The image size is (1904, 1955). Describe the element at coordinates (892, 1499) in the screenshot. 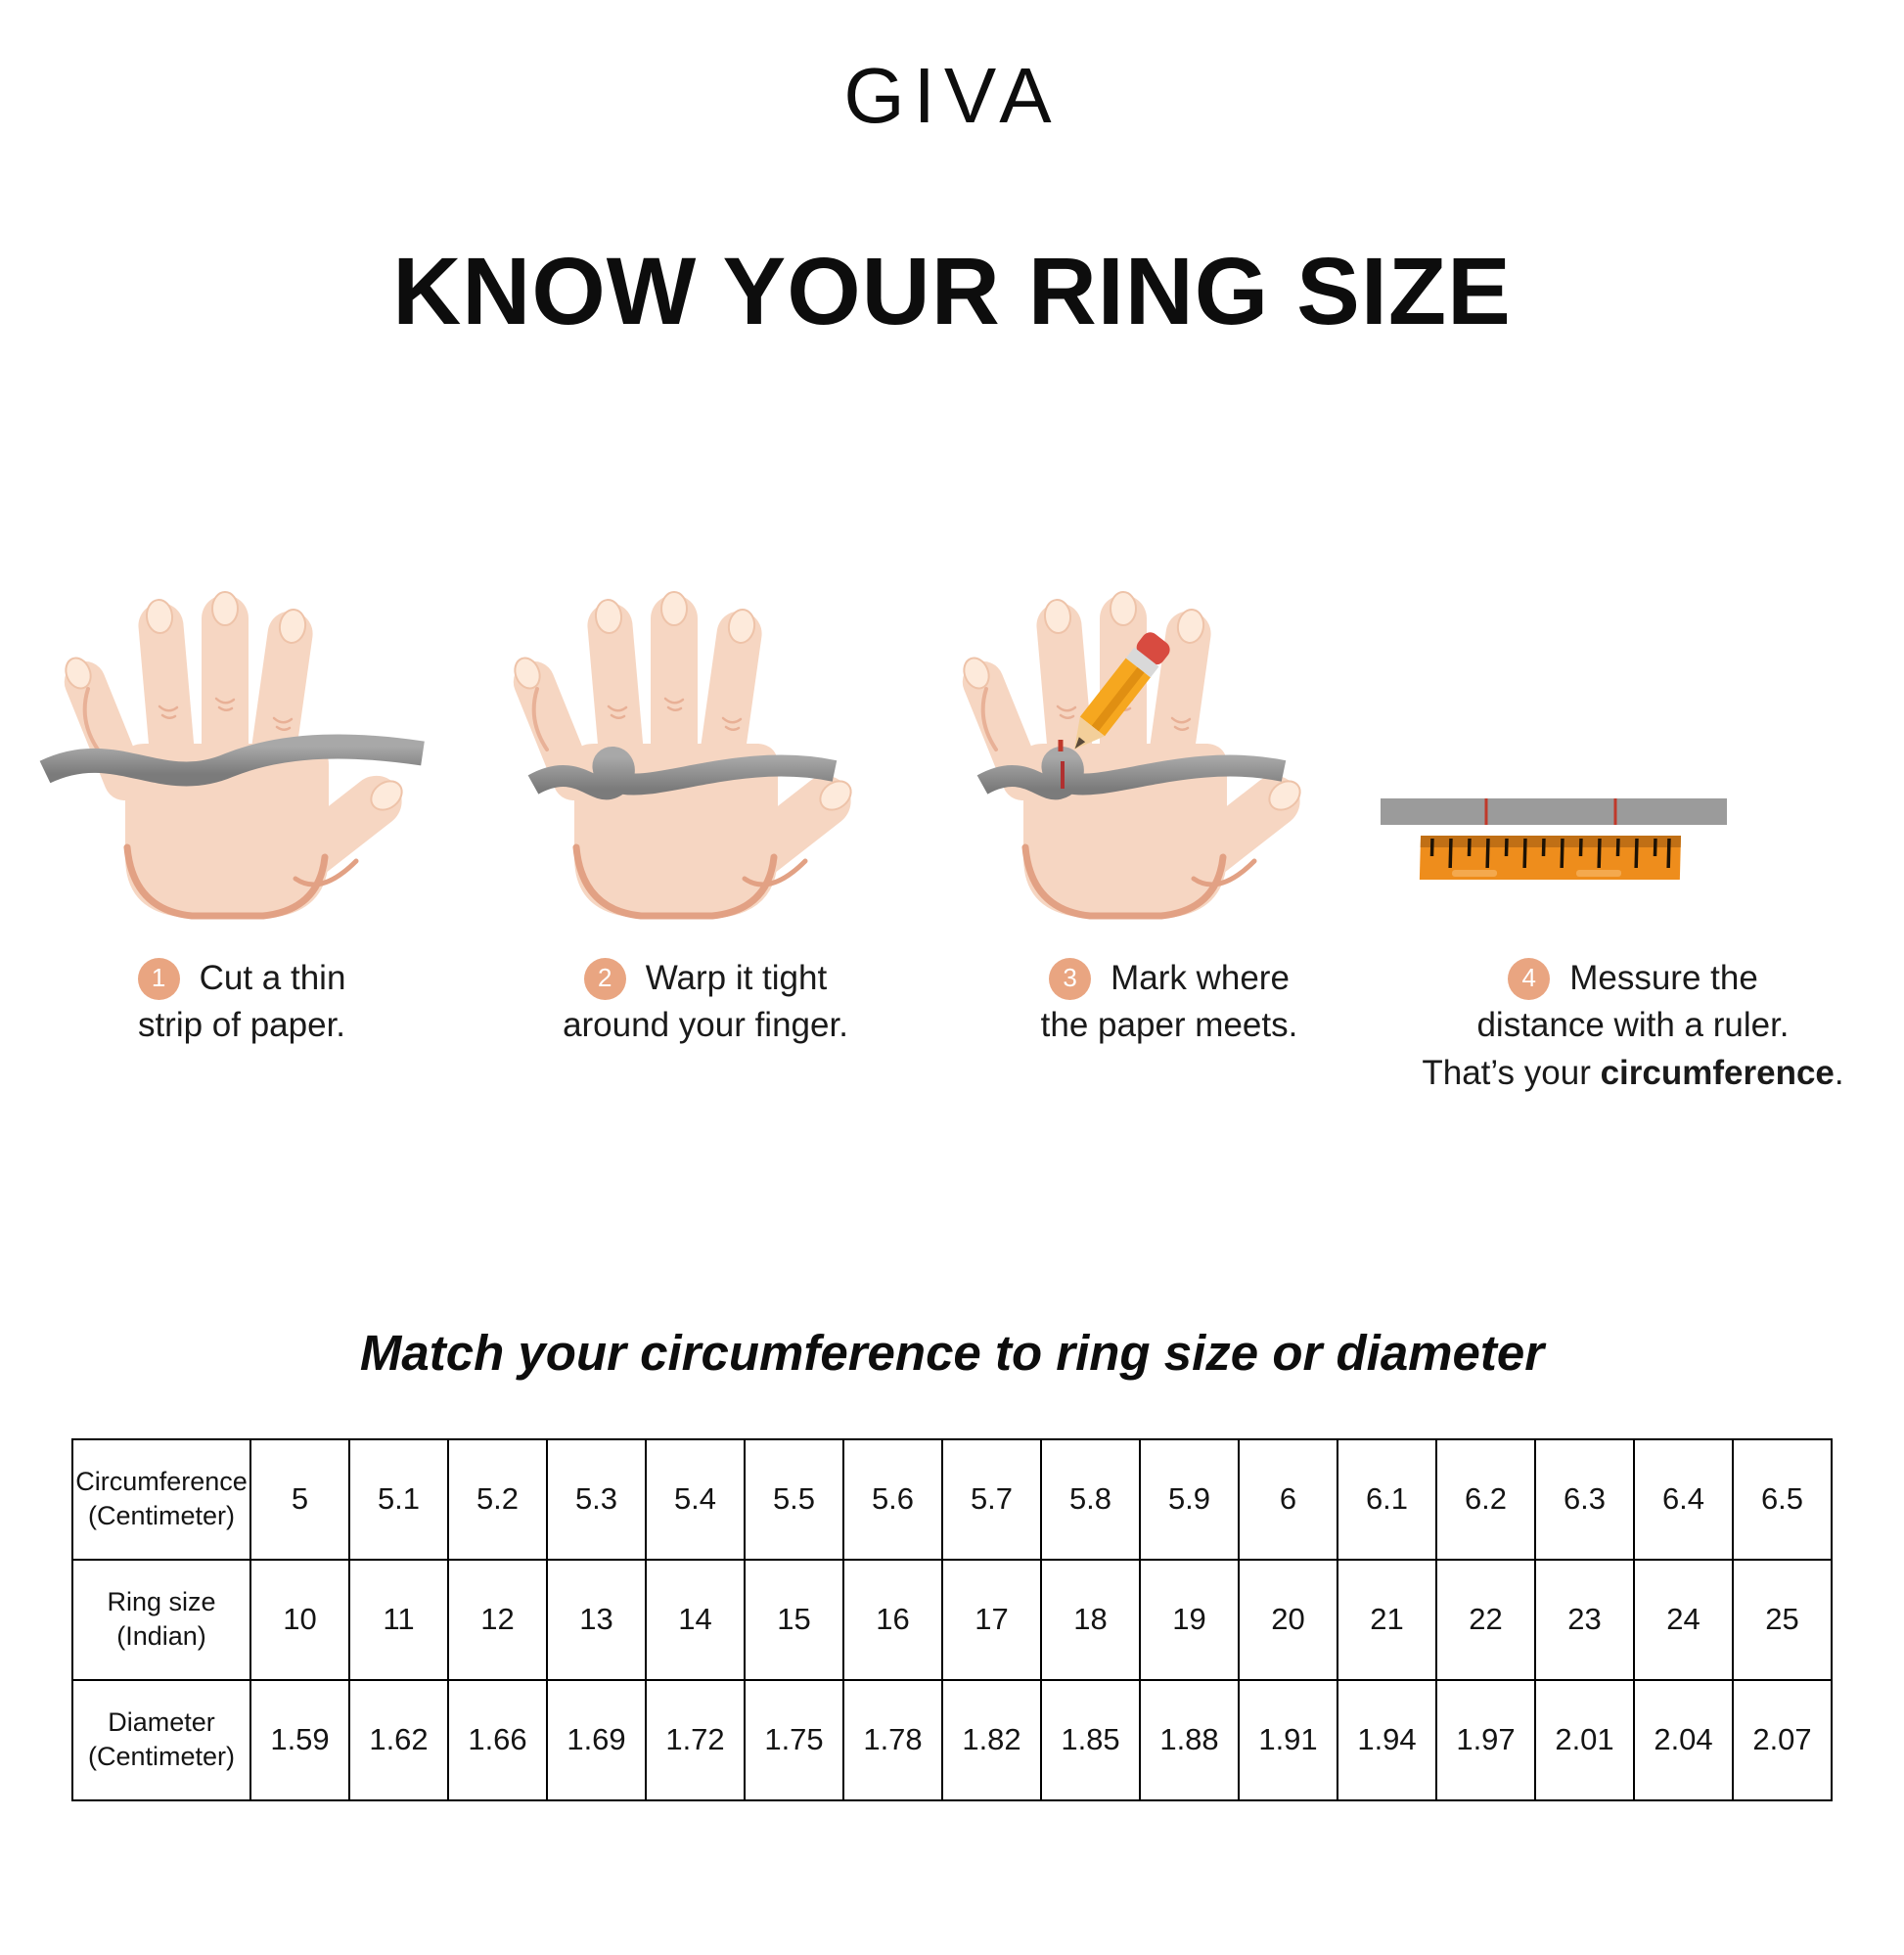

I see `table-cell: 5.6` at that location.